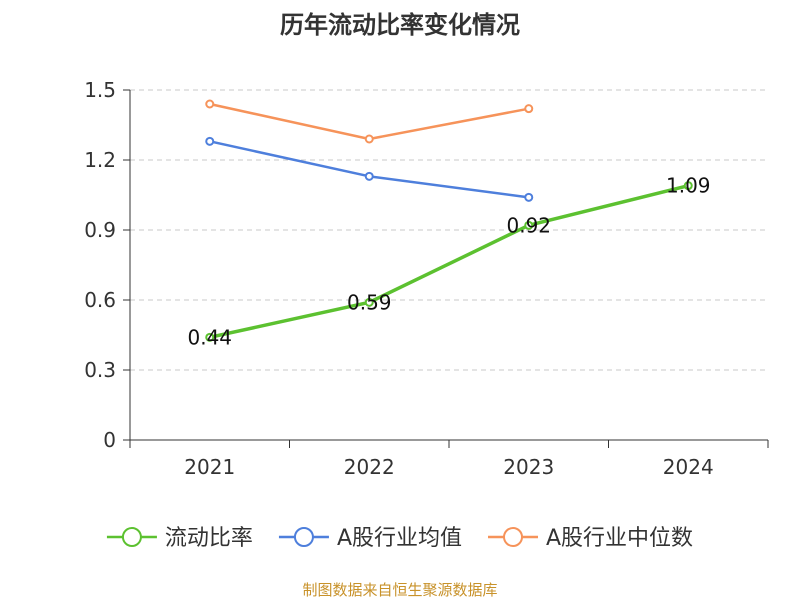 The width and height of the screenshot is (800, 600). What do you see at coordinates (100, 90) in the screenshot?
I see `y-tick-label: 1.5` at bounding box center [100, 90].